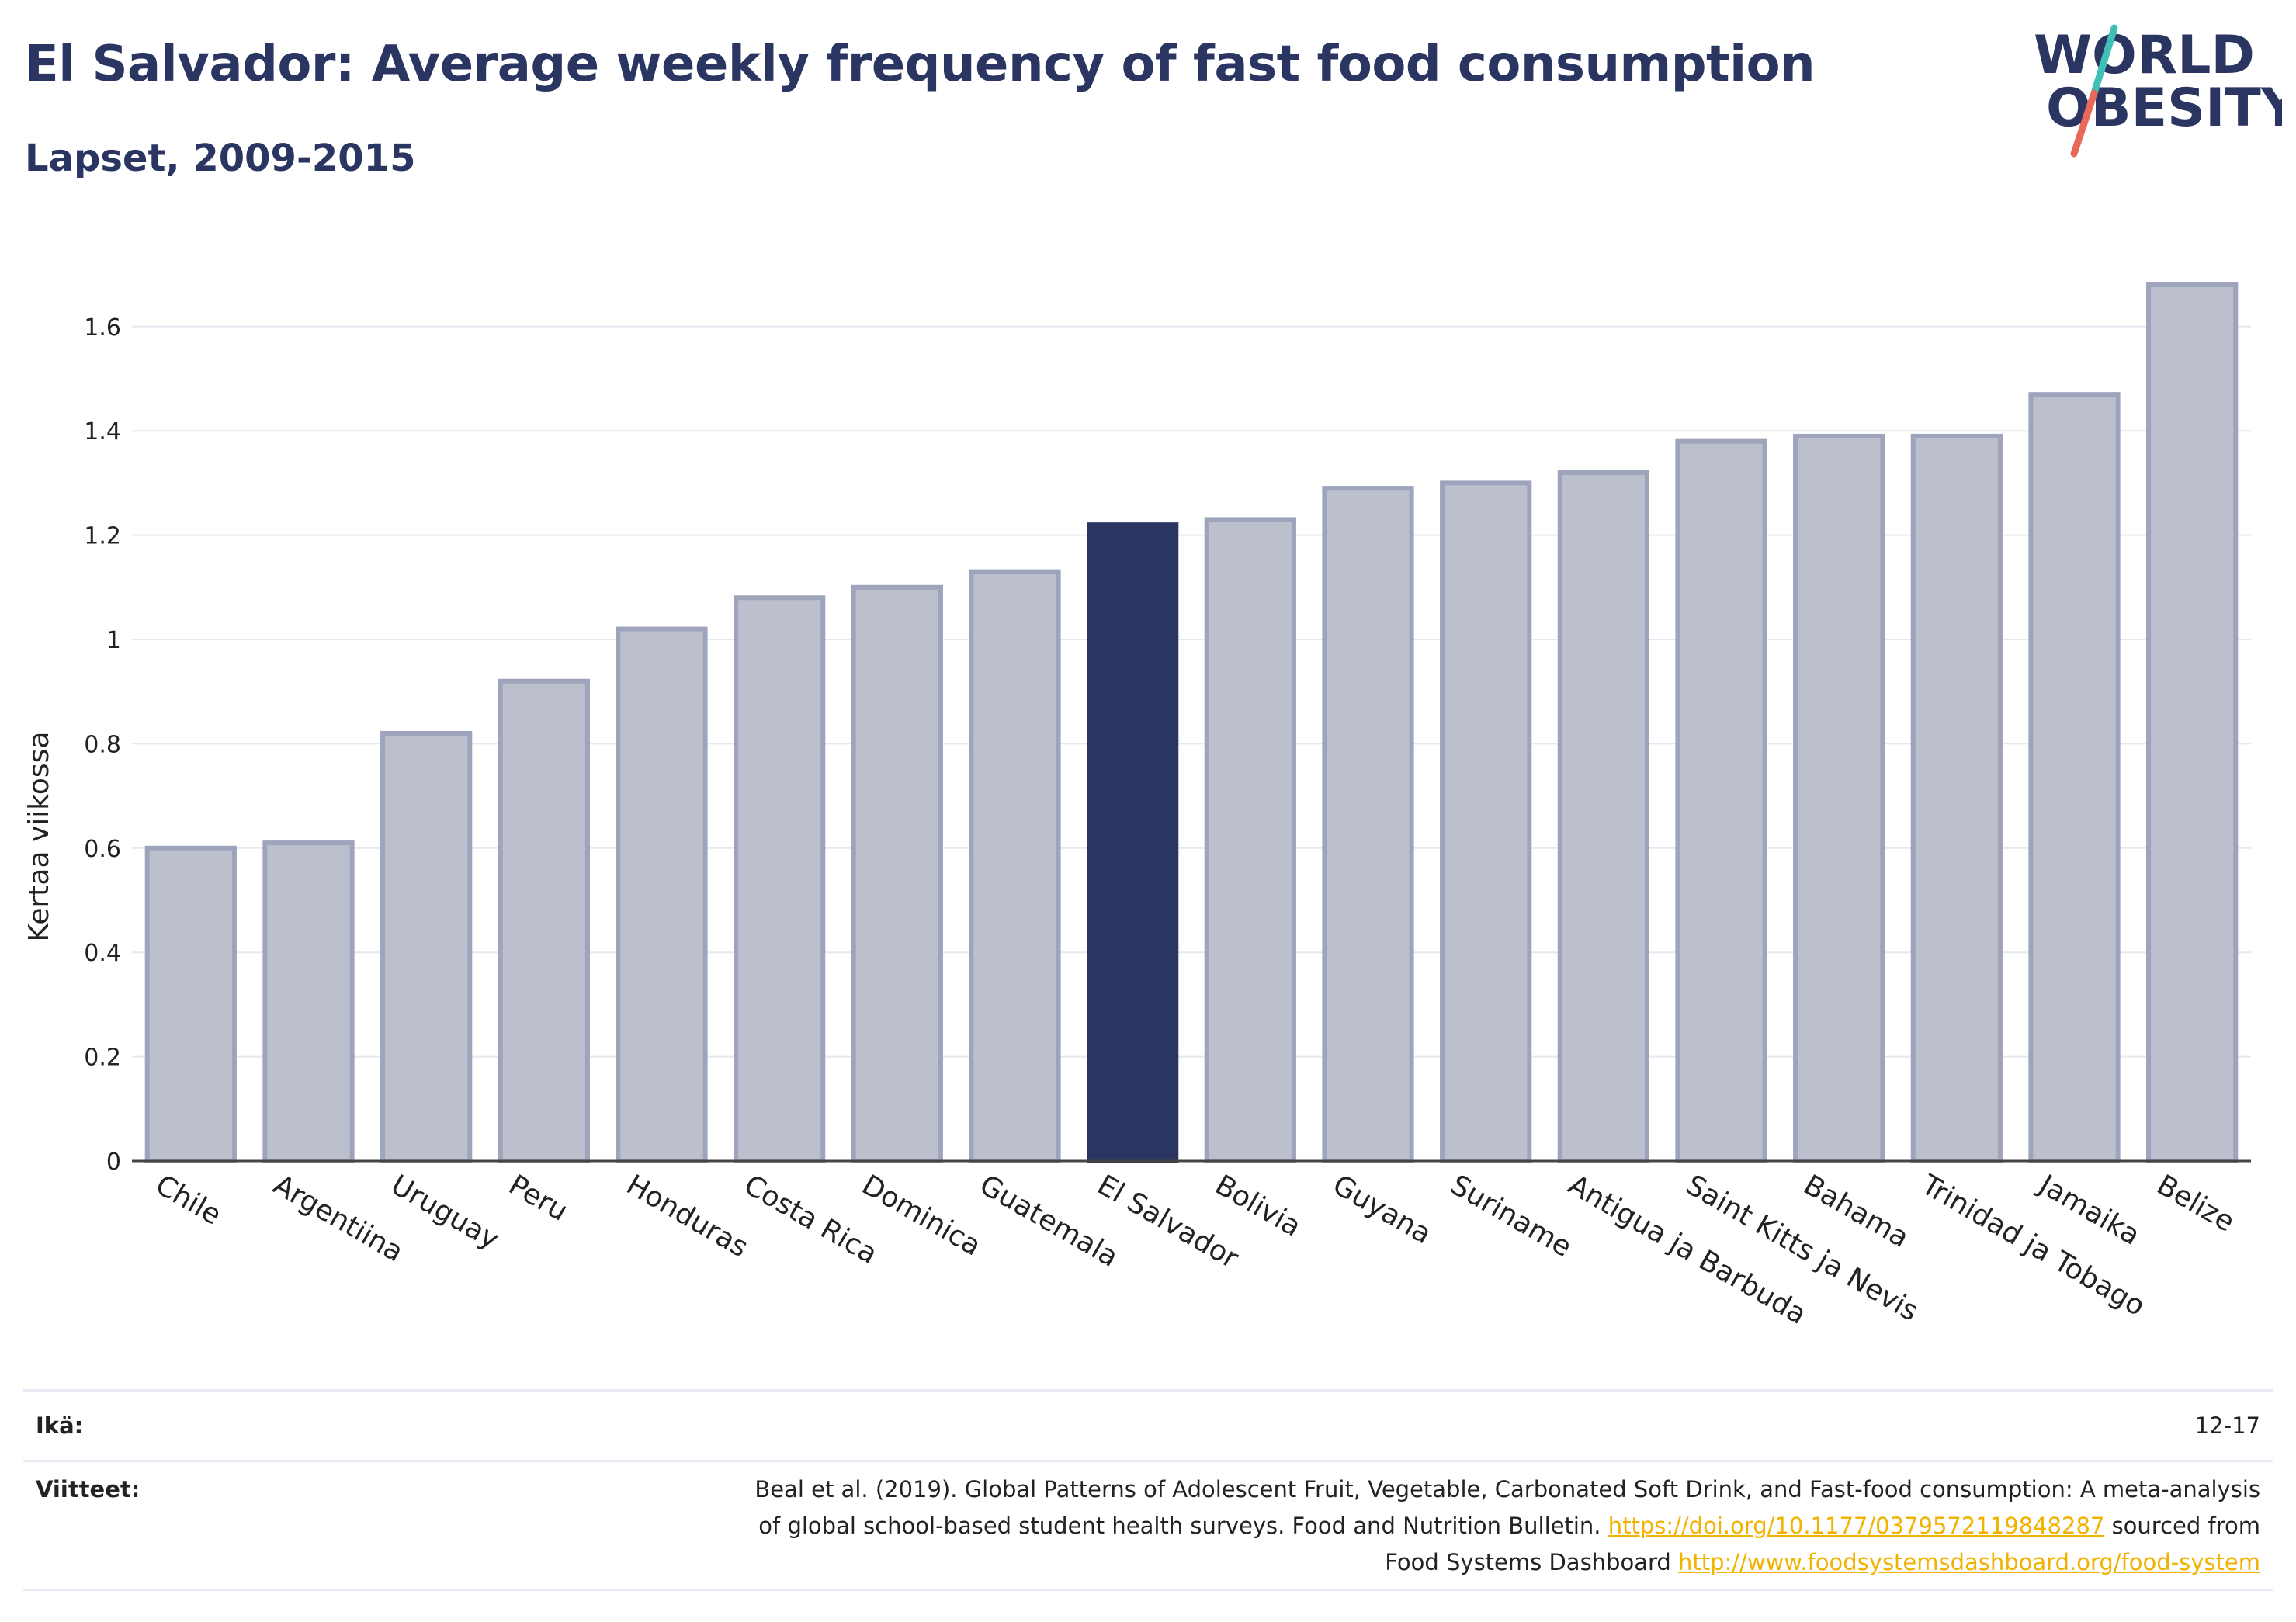 The image size is (2296, 1622). What do you see at coordinates (2192, 722) in the screenshot?
I see `bar-belize` at bounding box center [2192, 722].